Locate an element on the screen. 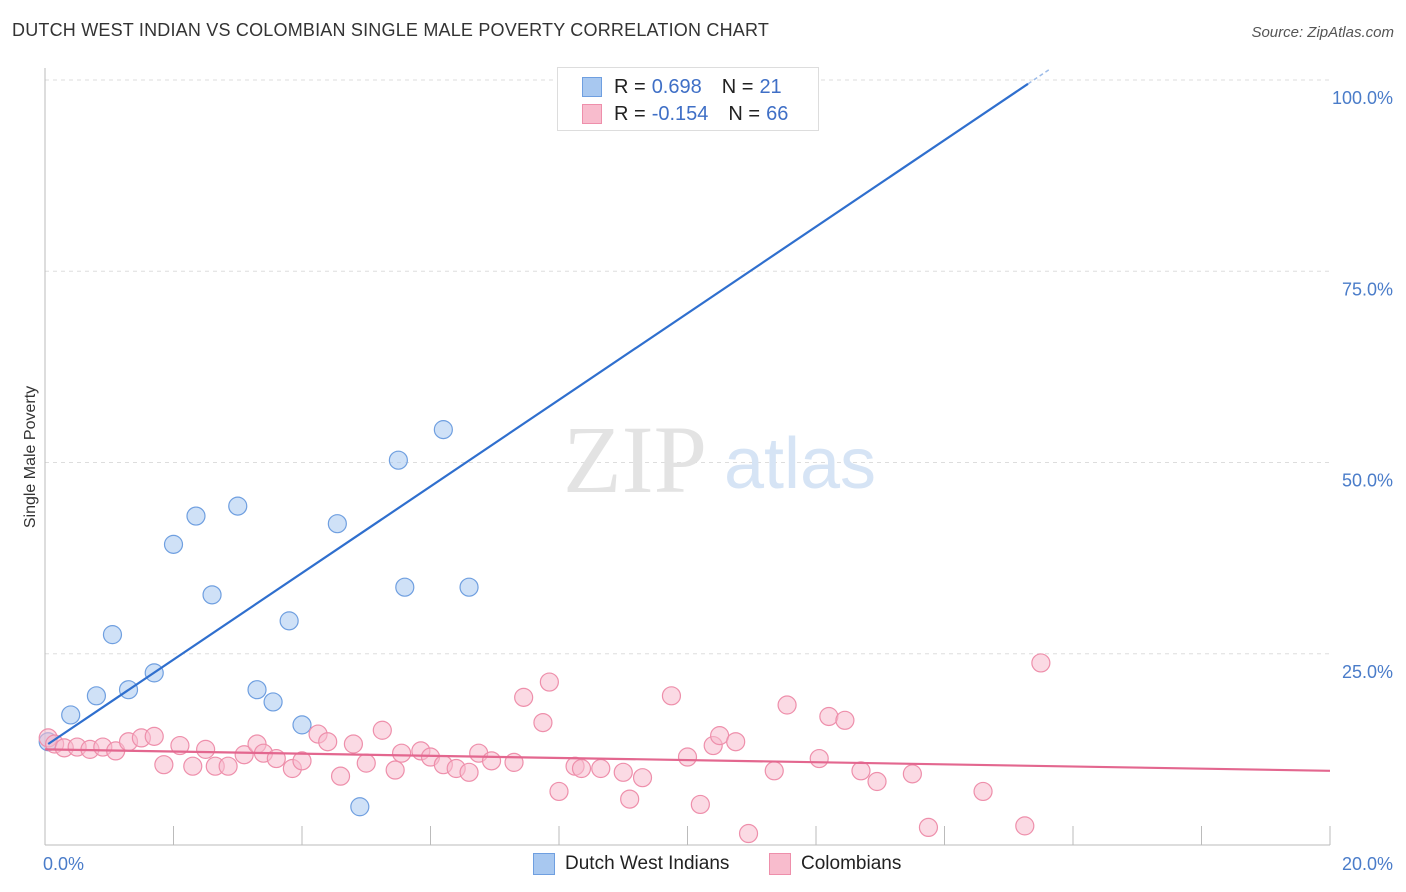  source-credit: Source: ZipAtlas.com is located at coordinates (1322, 32).